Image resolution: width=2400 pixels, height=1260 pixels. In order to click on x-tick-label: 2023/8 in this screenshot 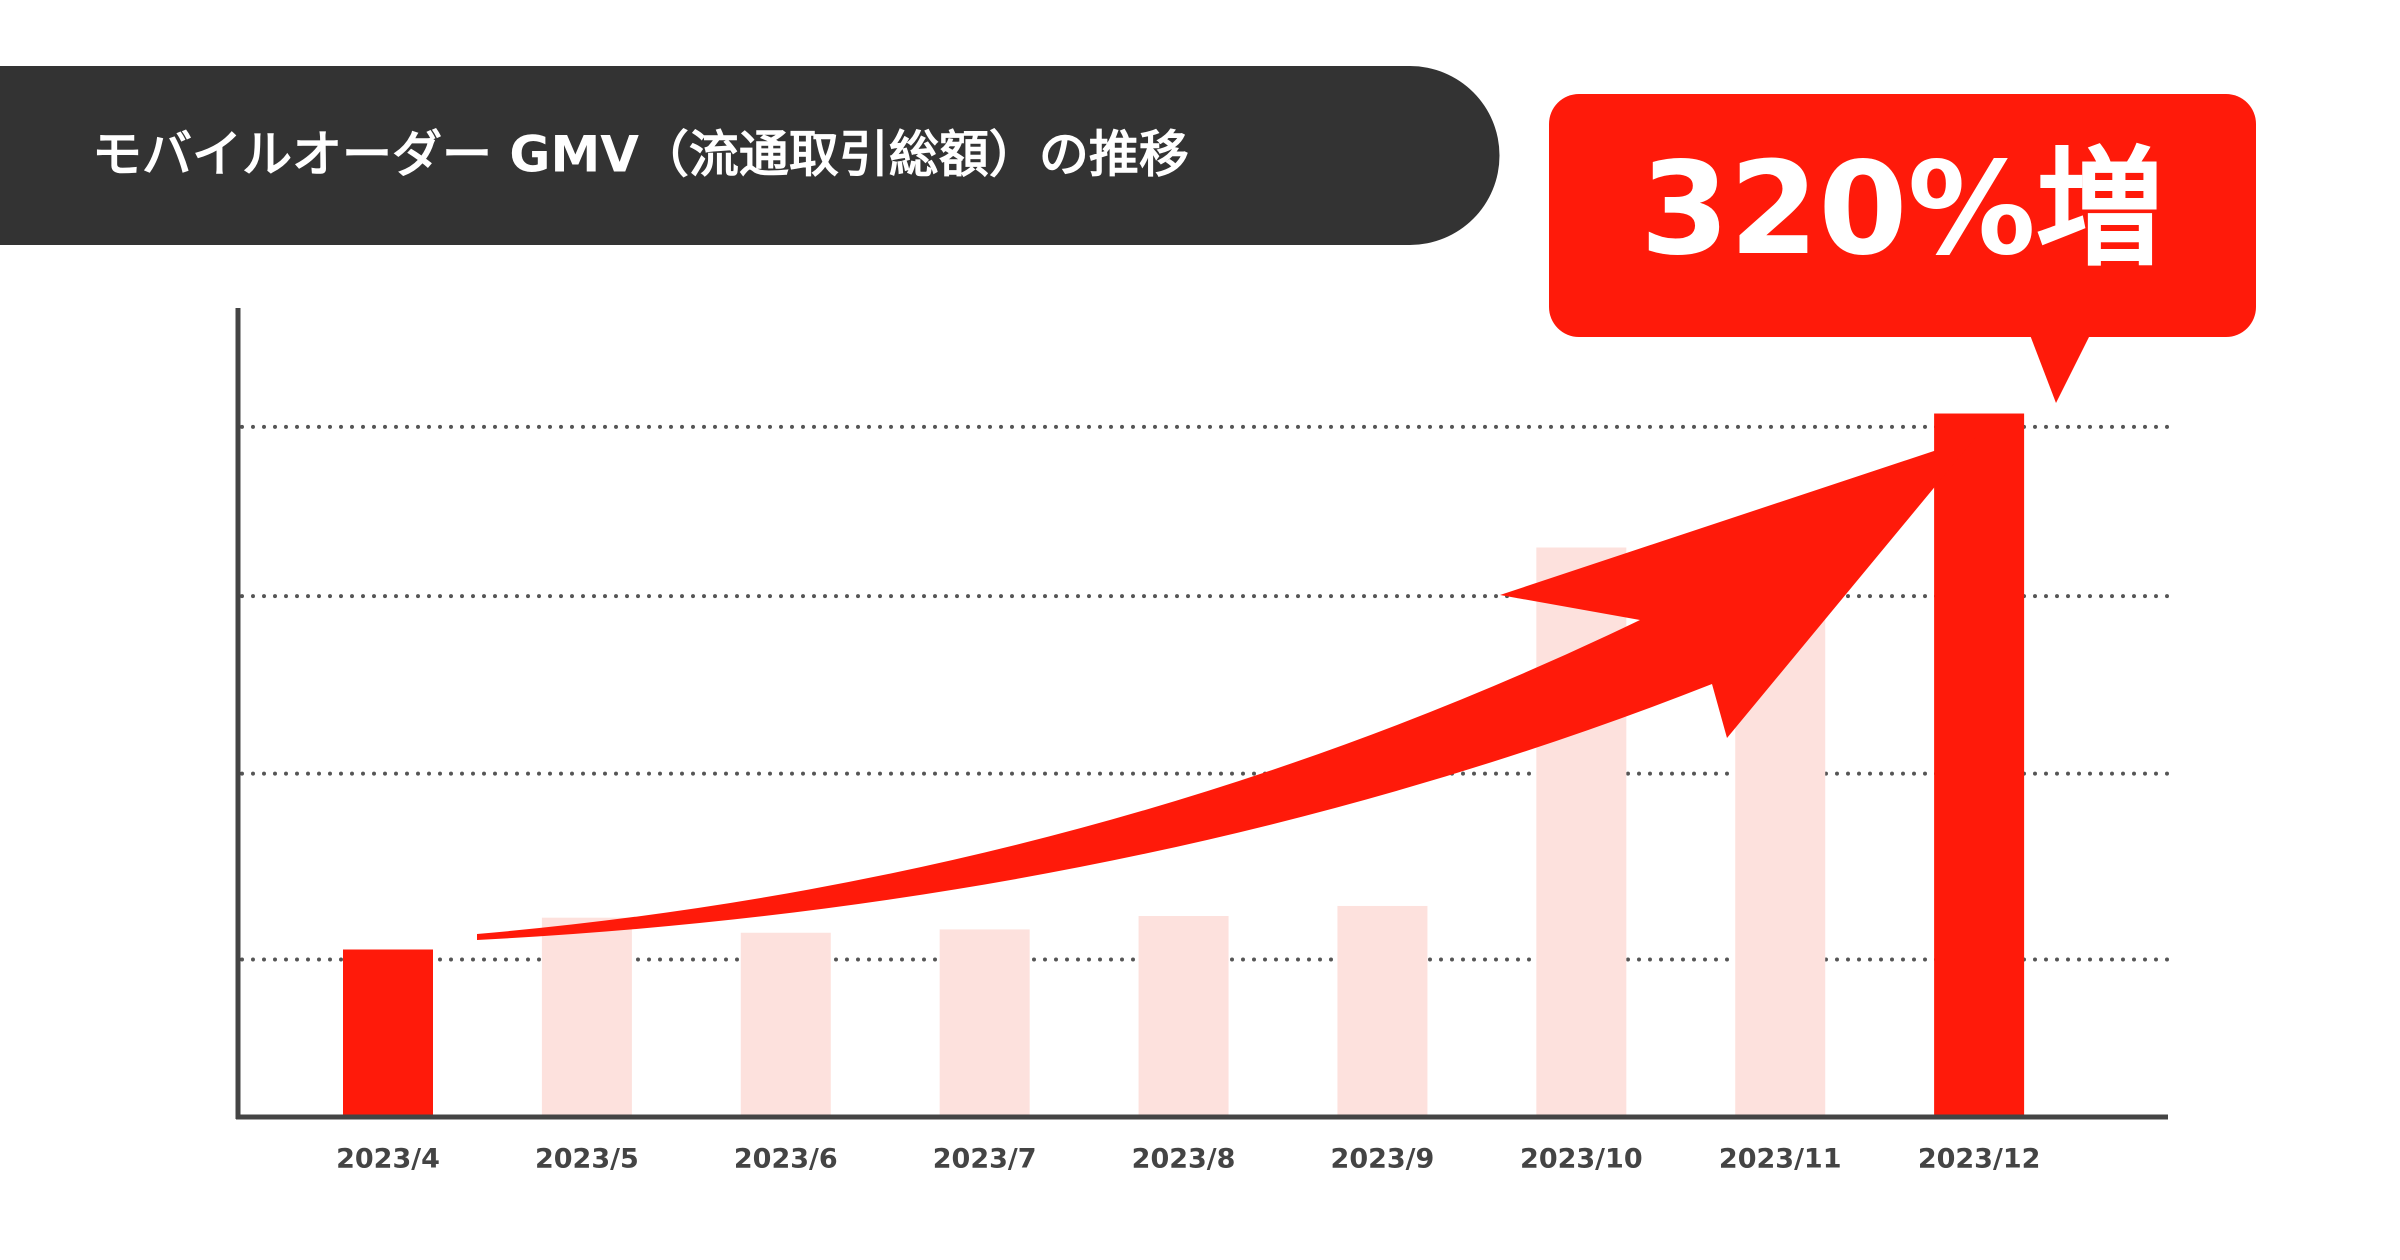, I will do `click(1184, 1159)`.